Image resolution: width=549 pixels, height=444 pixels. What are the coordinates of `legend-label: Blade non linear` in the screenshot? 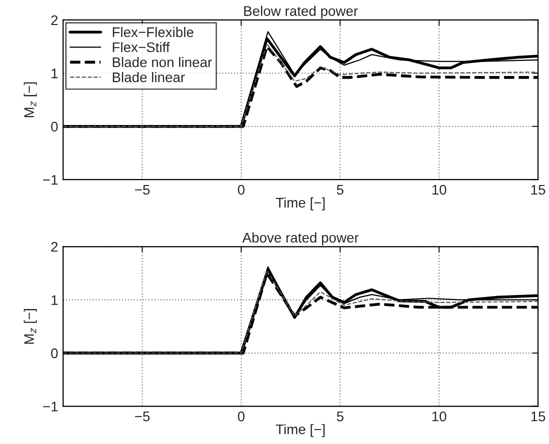 It's located at (162, 62).